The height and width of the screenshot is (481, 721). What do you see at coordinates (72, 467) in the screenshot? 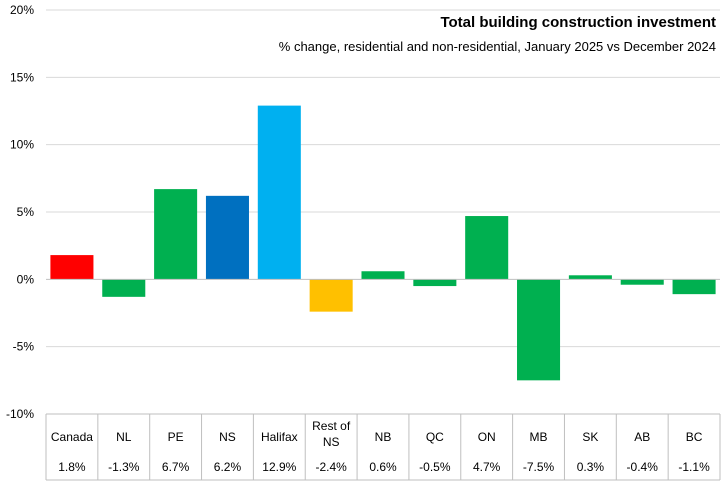
I see `value-label: 1.8%` at bounding box center [72, 467].